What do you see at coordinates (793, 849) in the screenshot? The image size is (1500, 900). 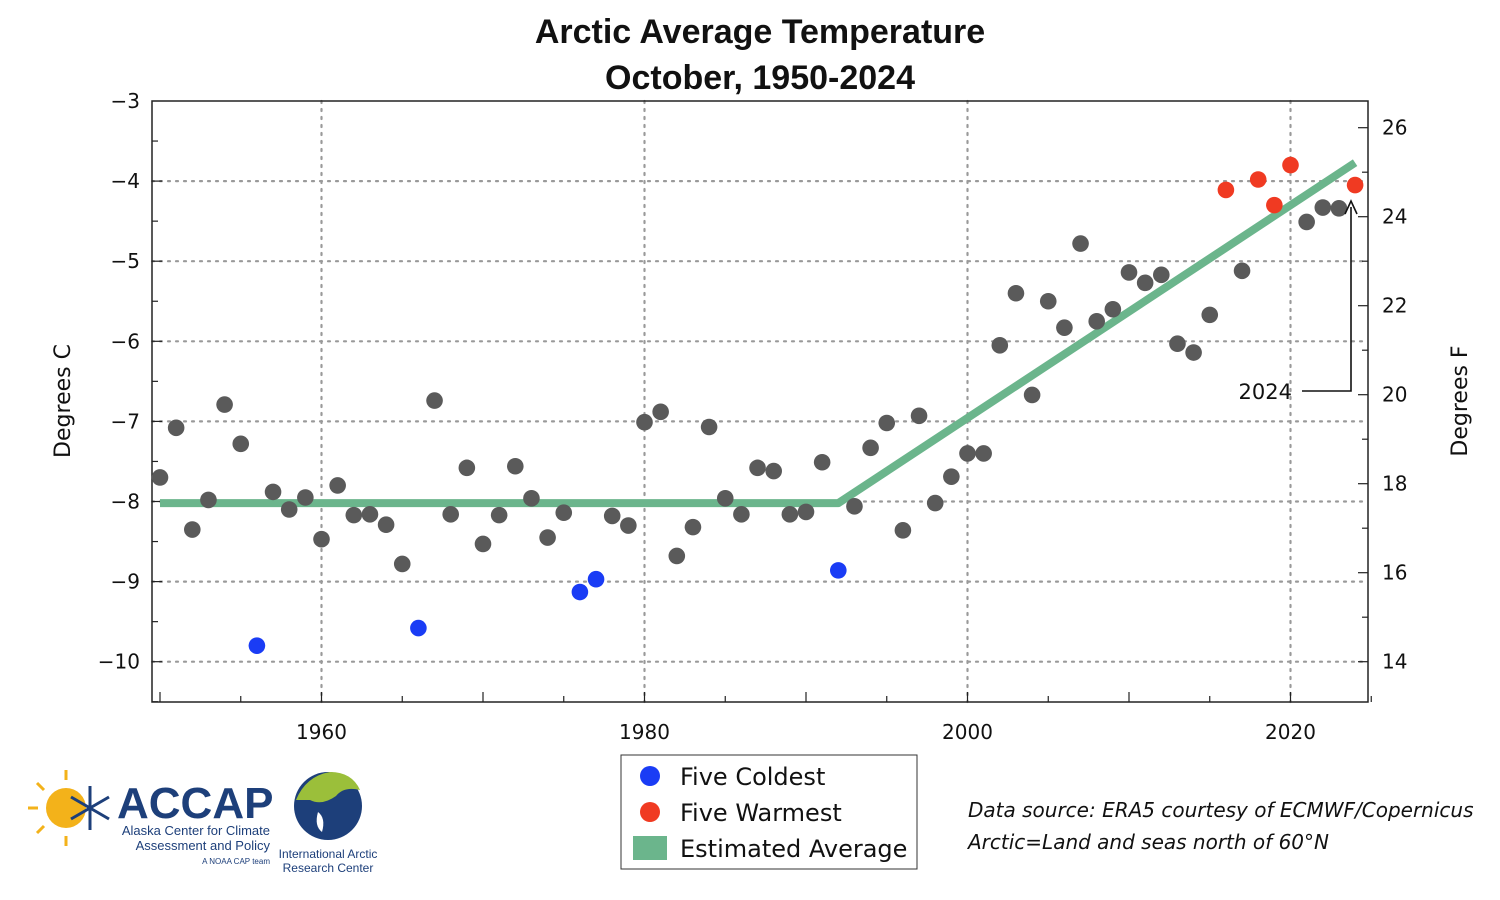 I see `legend-label-average: Estimated Average` at bounding box center [793, 849].